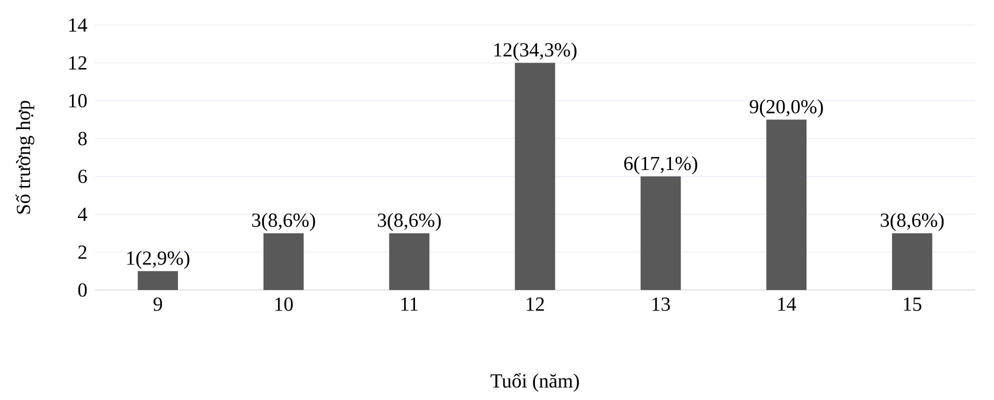  What do you see at coordinates (786, 108) in the screenshot?
I see `data-label: 9(20,0%)` at bounding box center [786, 108].